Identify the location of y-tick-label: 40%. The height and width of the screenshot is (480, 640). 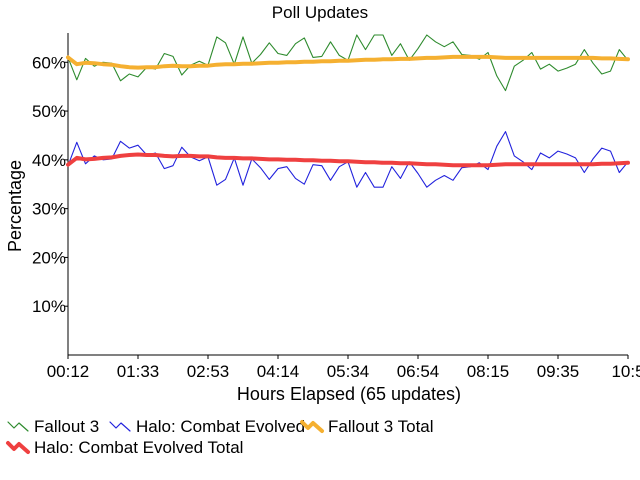
(49, 160).